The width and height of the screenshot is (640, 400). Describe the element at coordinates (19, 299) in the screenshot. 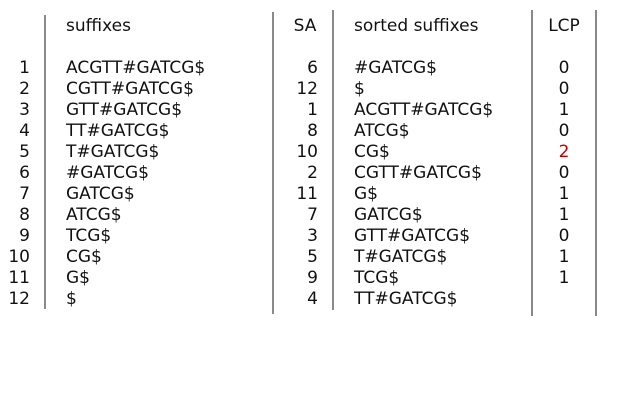

I see `row-index: 12` at that location.